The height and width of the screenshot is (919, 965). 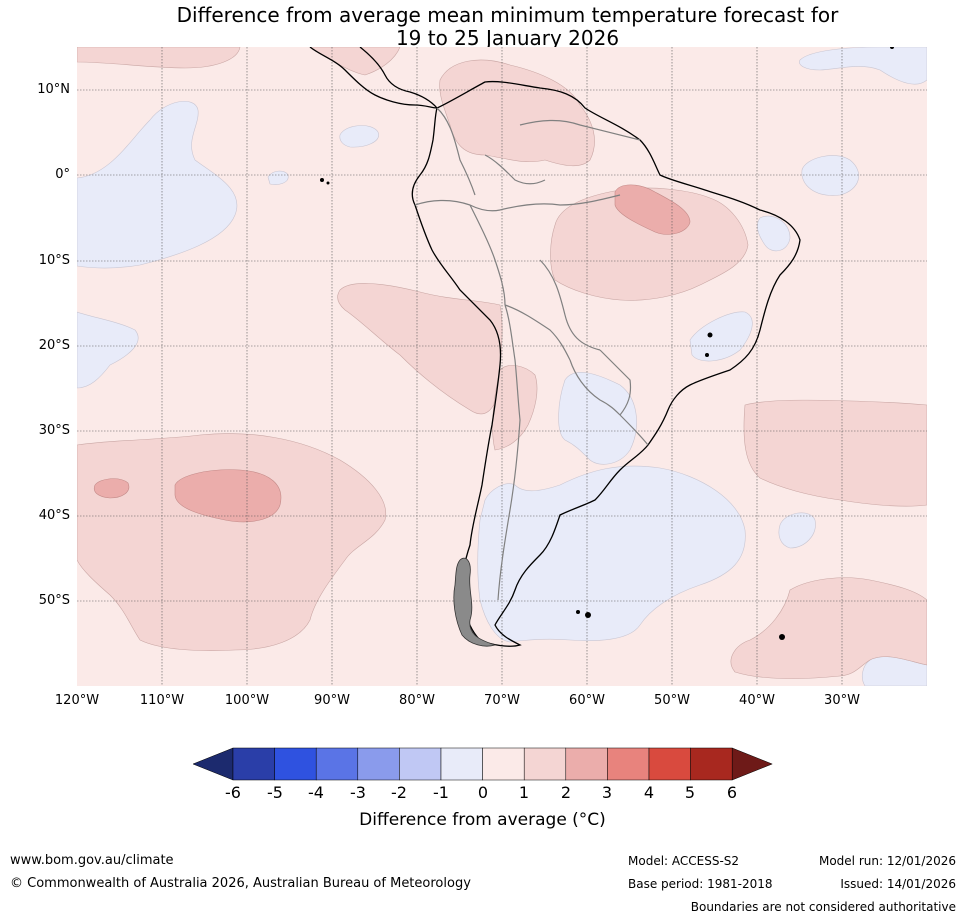 What do you see at coordinates (483, 792) in the screenshot?
I see `colorbar-tick: 0` at bounding box center [483, 792].